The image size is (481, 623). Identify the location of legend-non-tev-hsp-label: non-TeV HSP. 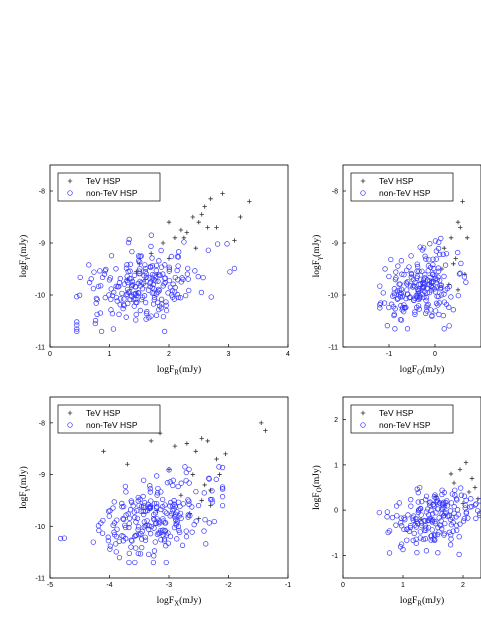
(405, 193).